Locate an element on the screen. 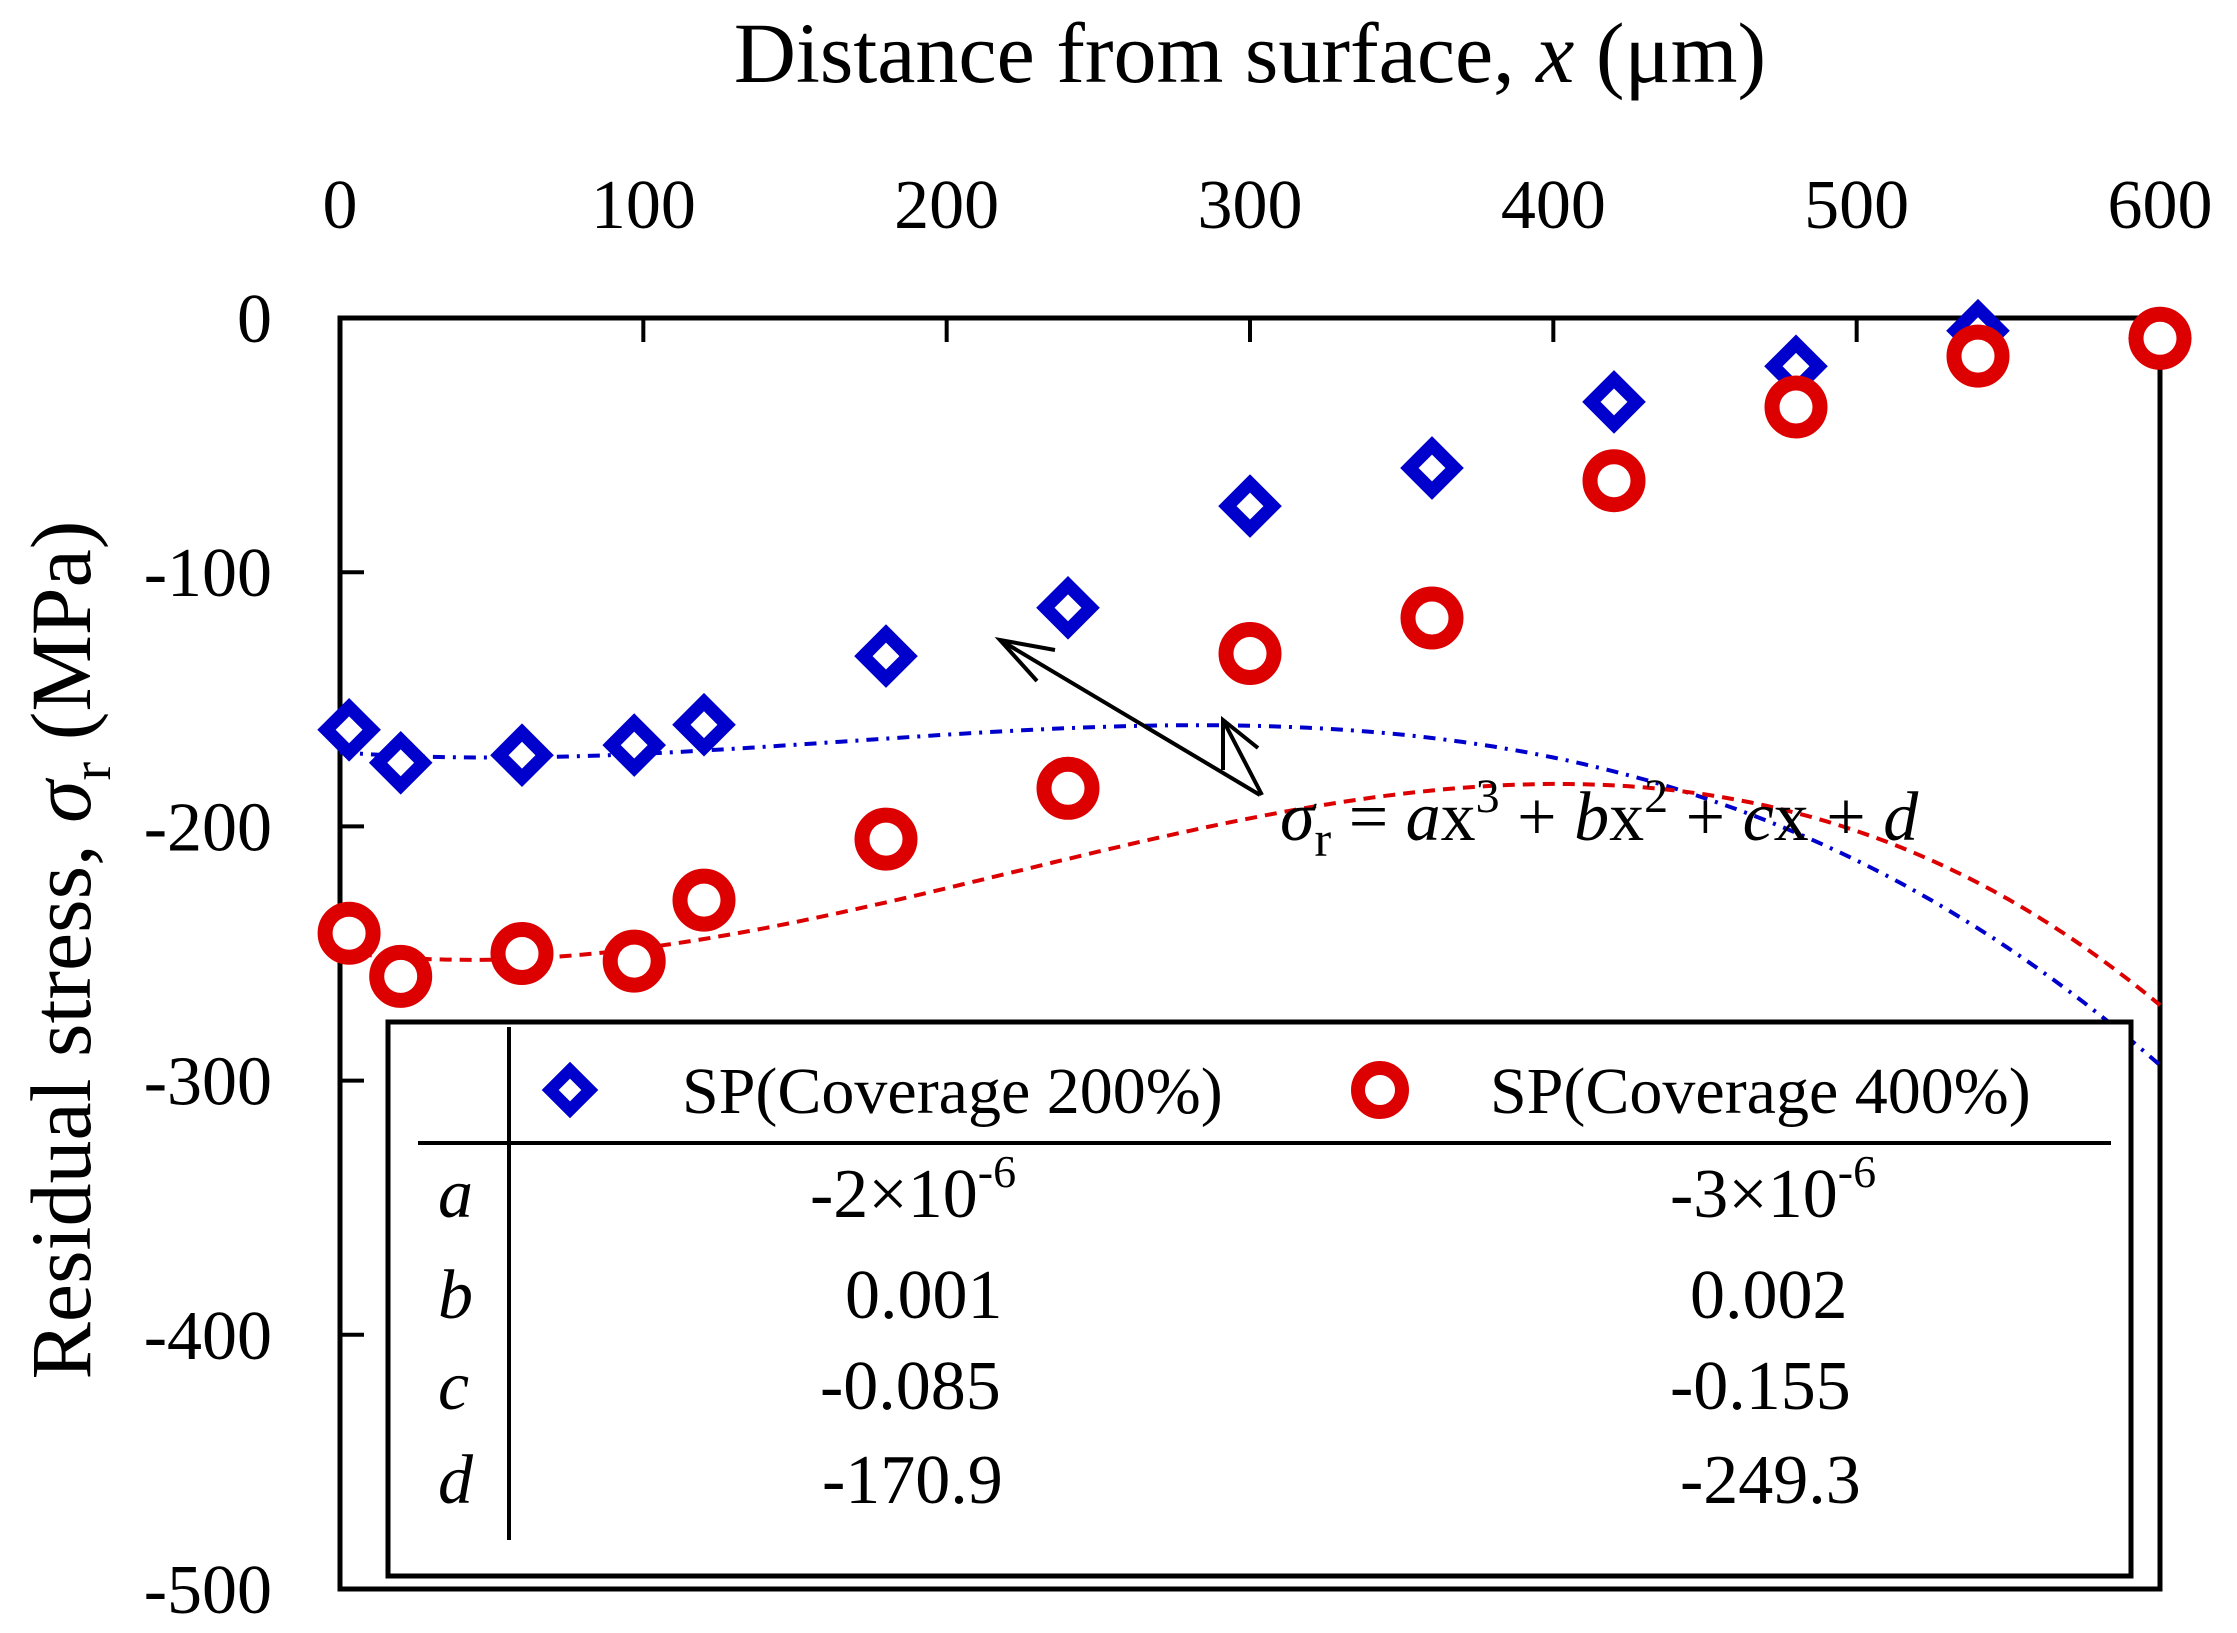 Image resolution: width=2237 pixels, height=1633 pixels. fit-equation: σr = ax3 + bx2 + cx + d is located at coordinates (1599, 818).